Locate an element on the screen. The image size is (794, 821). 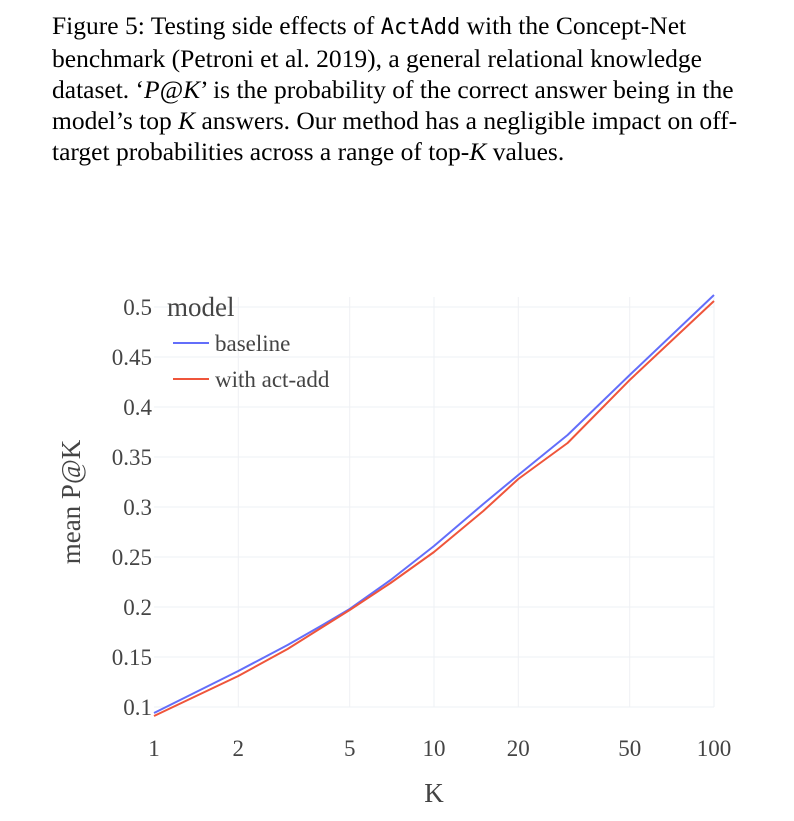
y-tick-label: 0.4 is located at coordinates (137, 407).